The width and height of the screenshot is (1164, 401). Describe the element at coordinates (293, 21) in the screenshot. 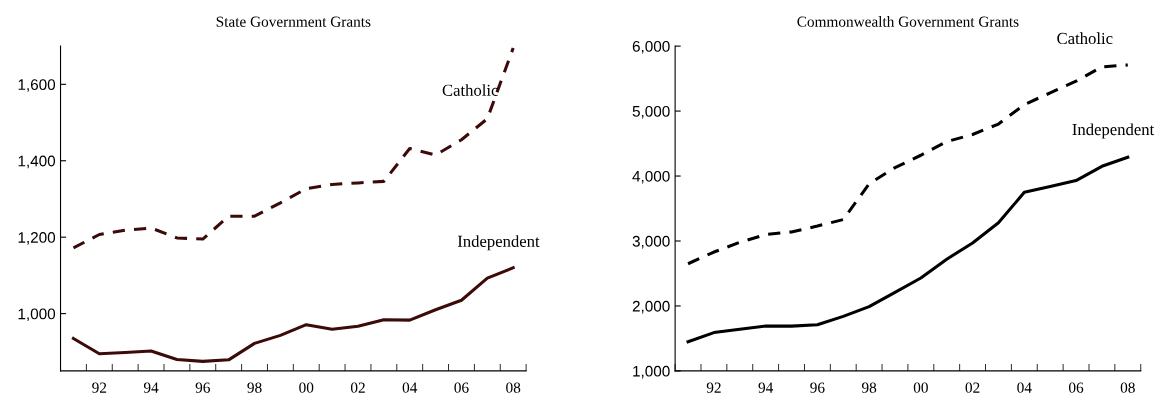

I see `chart-title: State Government Grants` at that location.